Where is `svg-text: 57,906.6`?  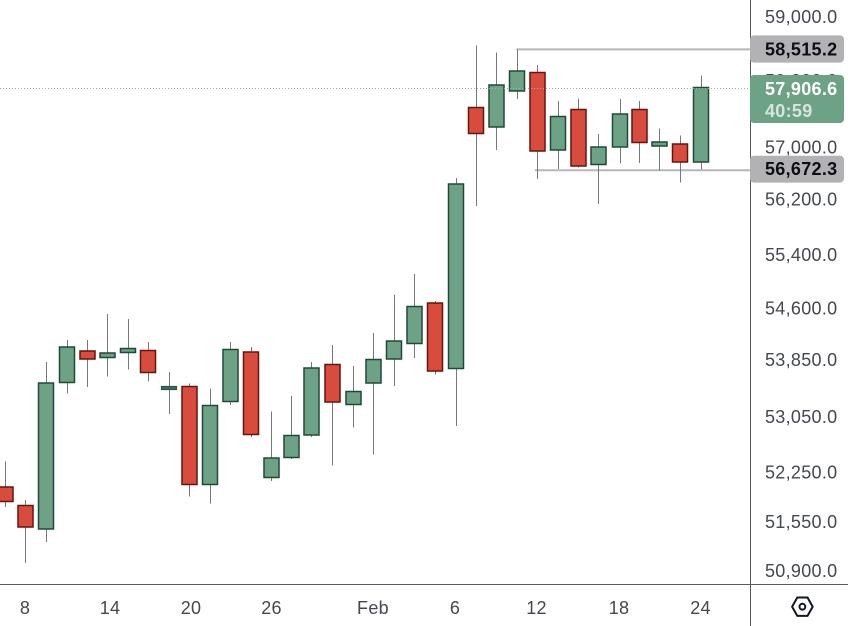
svg-text: 57,906.6 is located at coordinates (801, 89).